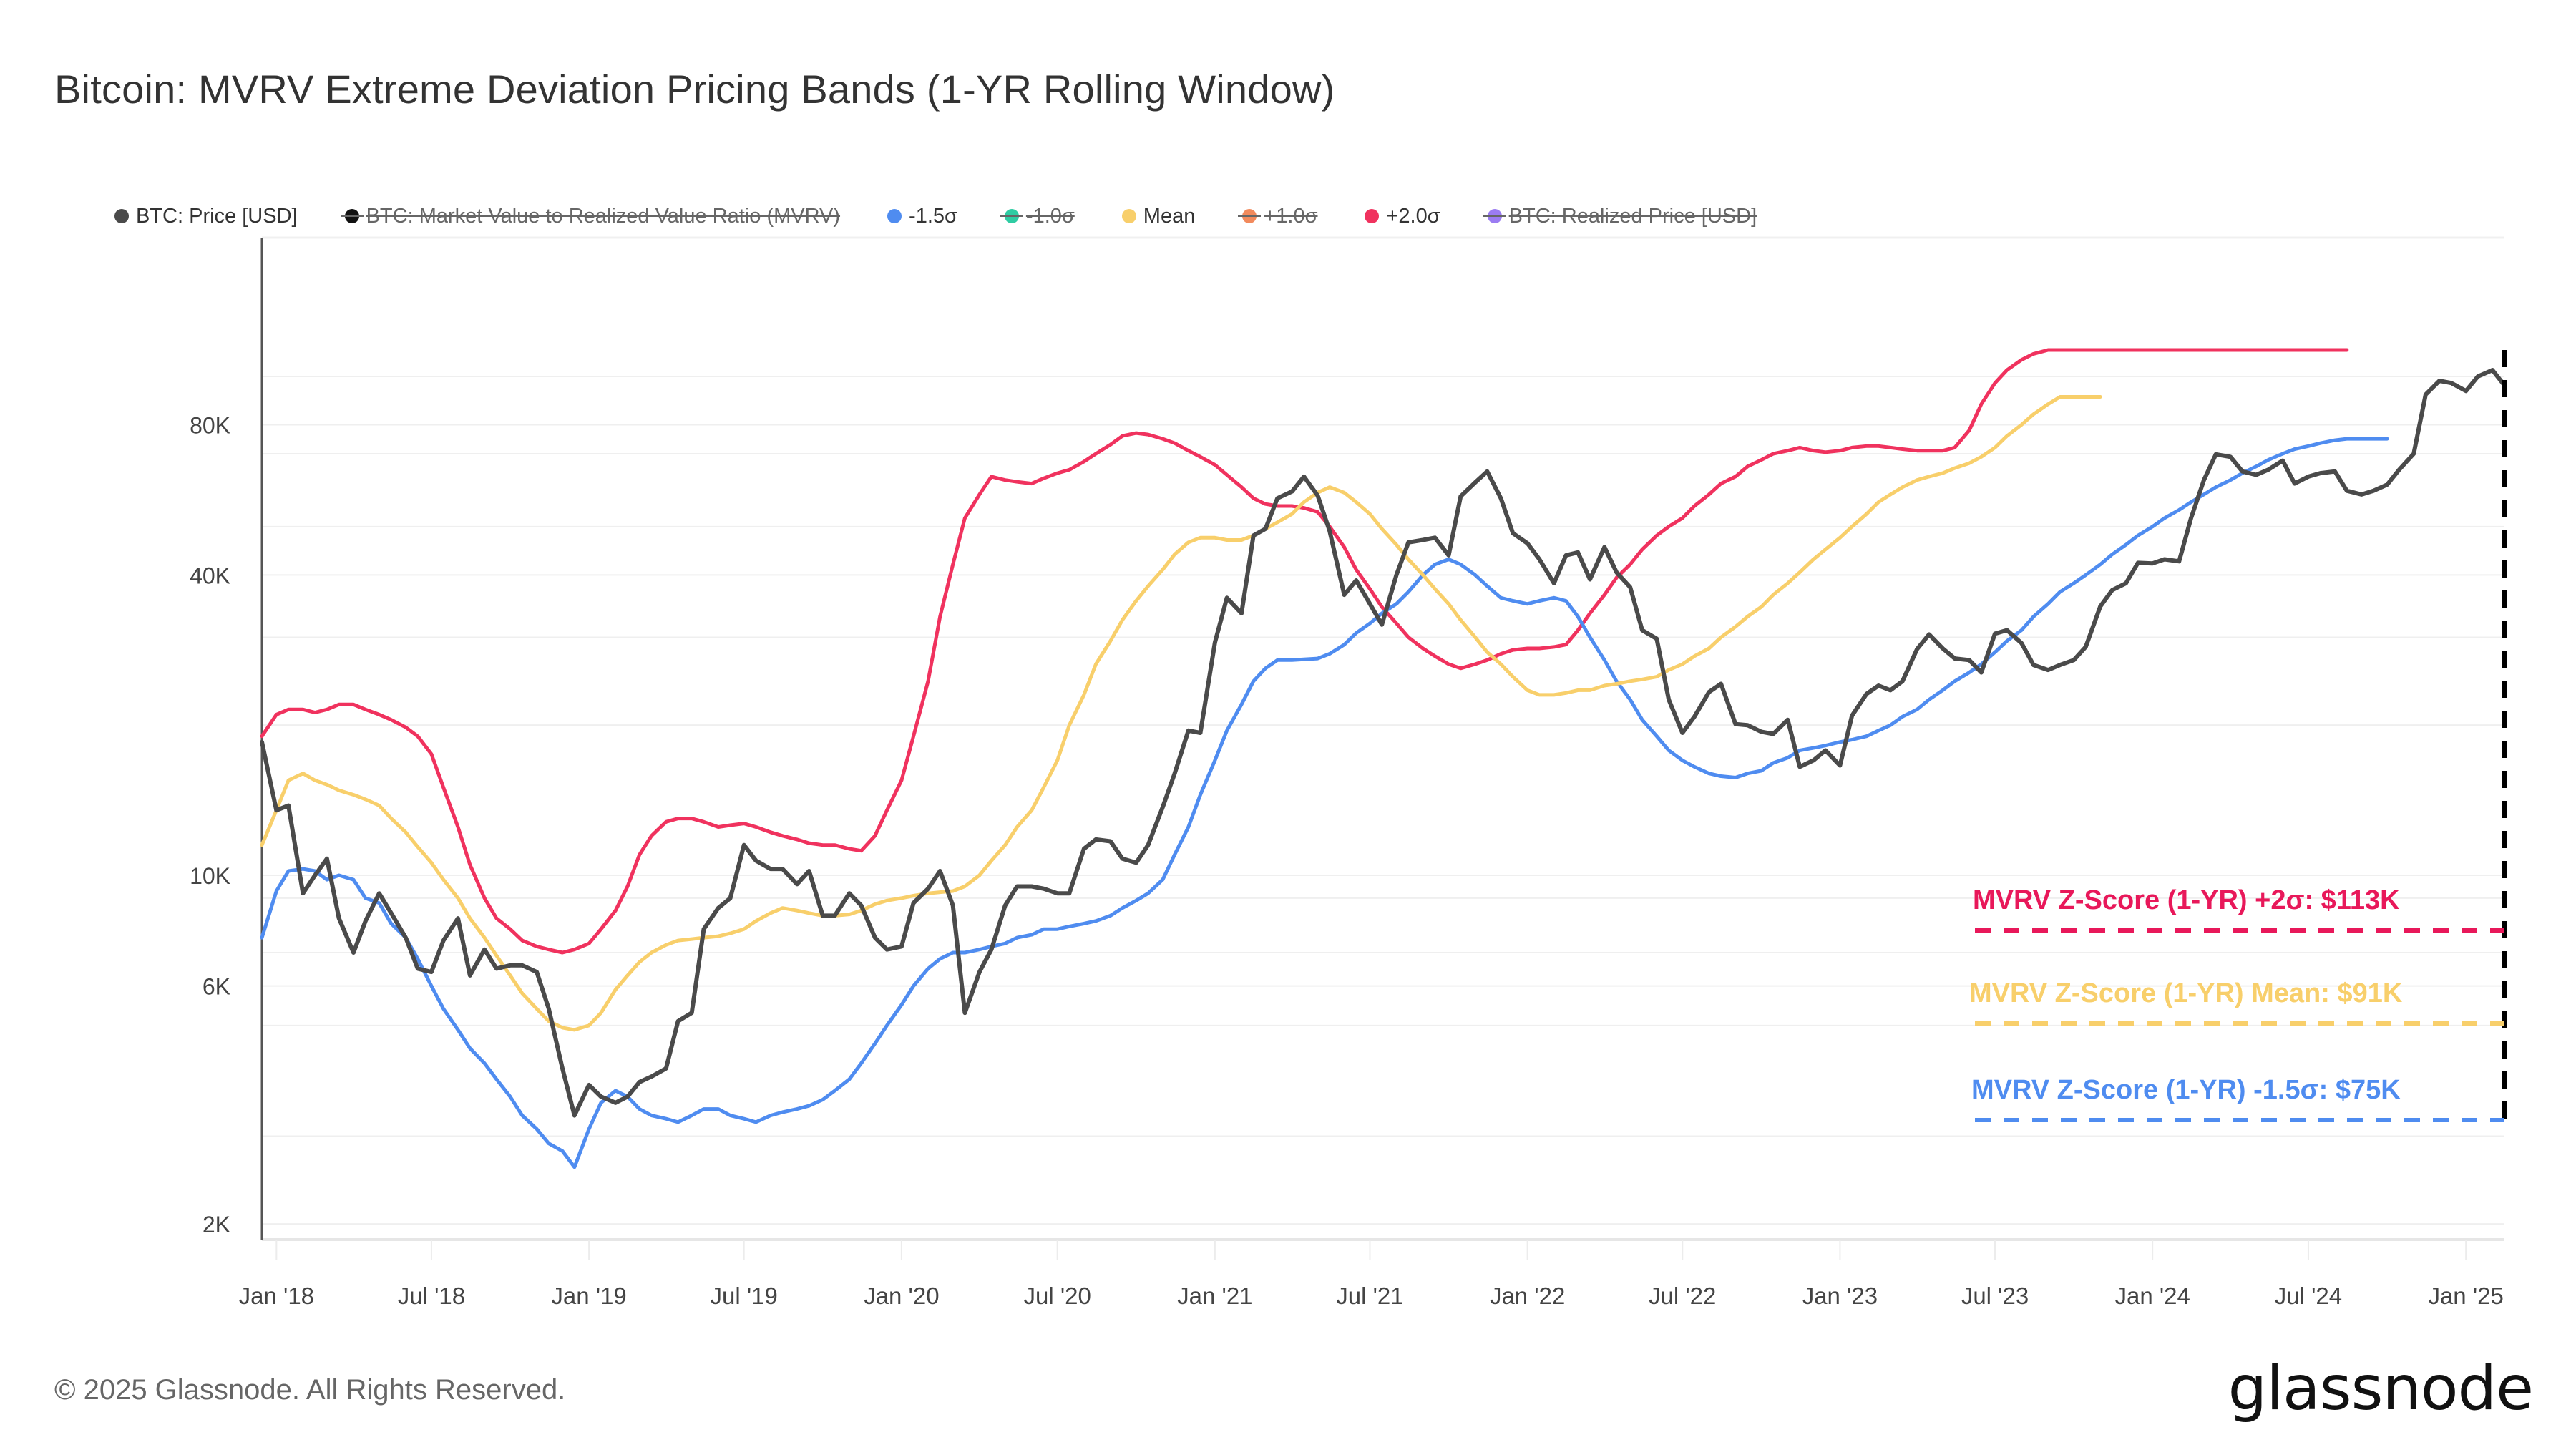 This screenshot has width=2576, height=1450. I want to click on legend-item-price: BTC: Price [USD], so click(206, 216).